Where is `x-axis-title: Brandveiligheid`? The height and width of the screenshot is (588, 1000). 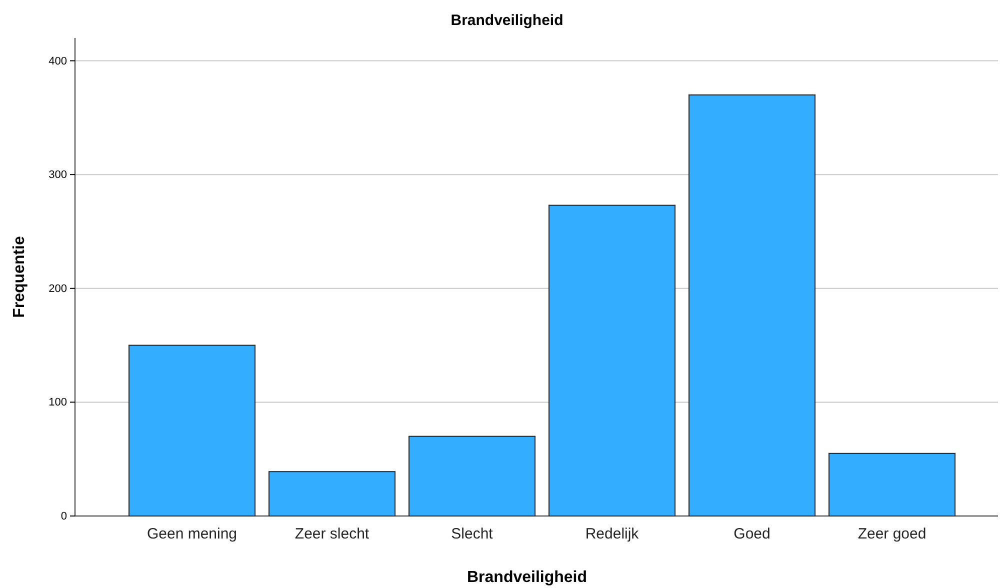 x-axis-title: Brandveiligheid is located at coordinates (527, 577).